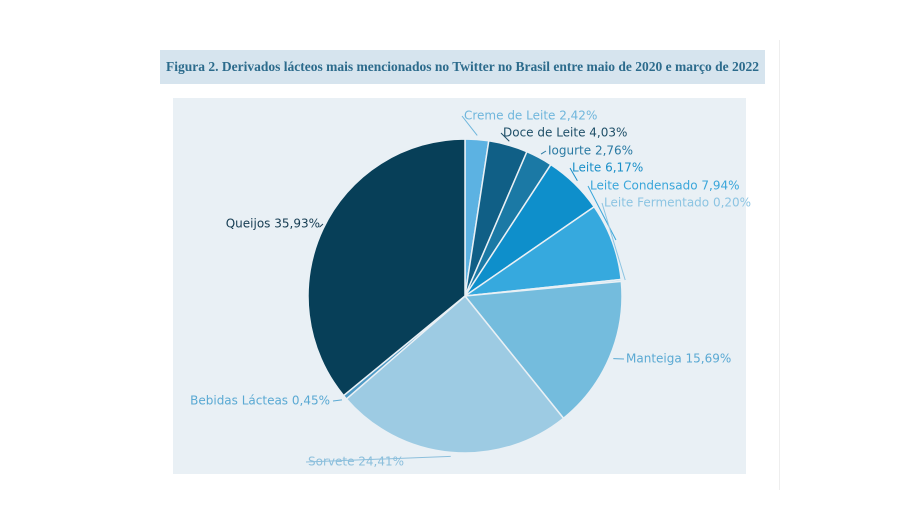 The width and height of the screenshot is (900, 506). What do you see at coordinates (677, 203) in the screenshot?
I see `slice-label: Leite Fermentado 0,20%` at bounding box center [677, 203].